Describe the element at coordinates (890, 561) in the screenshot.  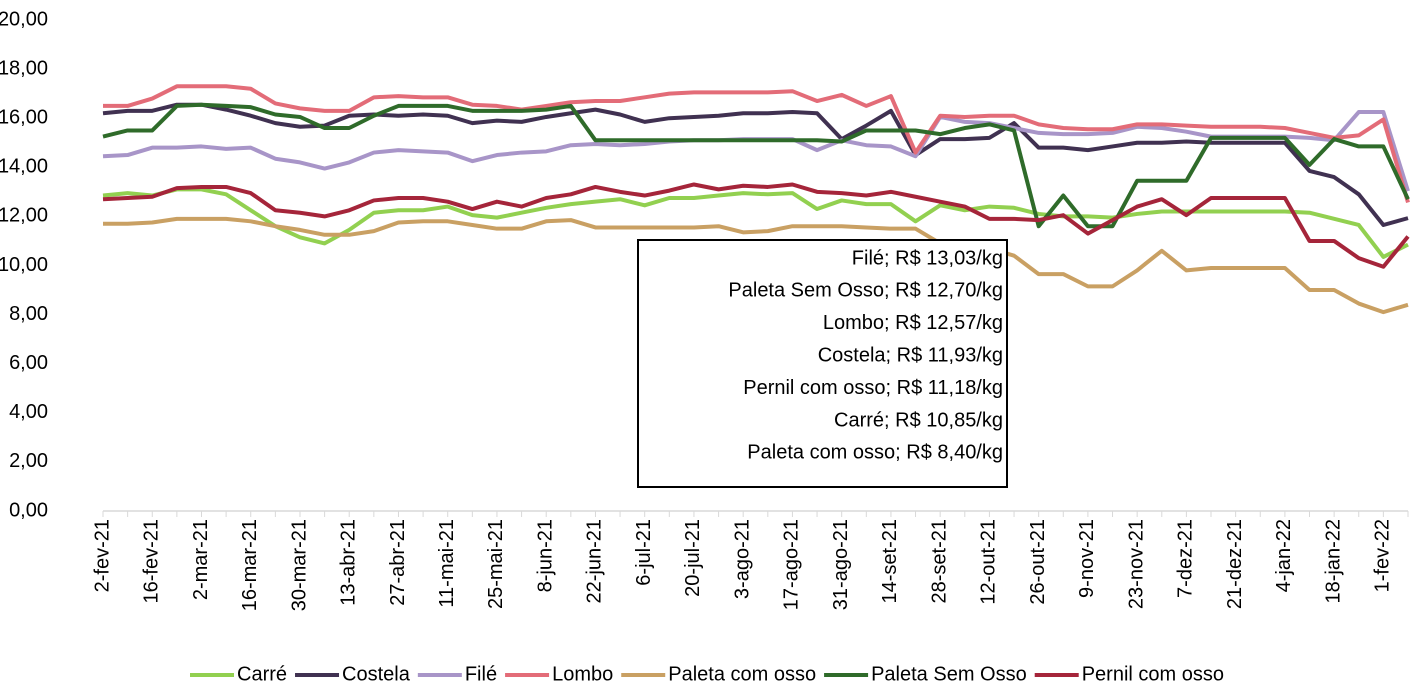
I see `x-tick-label: 14-set-21` at that location.